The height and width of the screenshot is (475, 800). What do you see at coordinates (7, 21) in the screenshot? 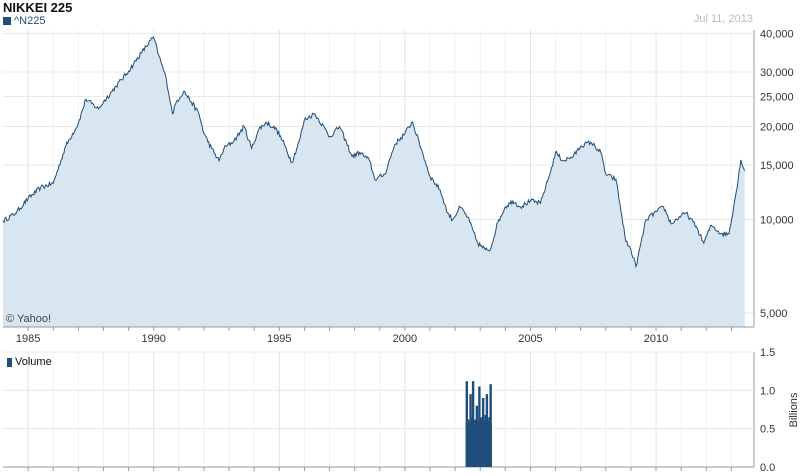
I see `series-swatch` at bounding box center [7, 21].